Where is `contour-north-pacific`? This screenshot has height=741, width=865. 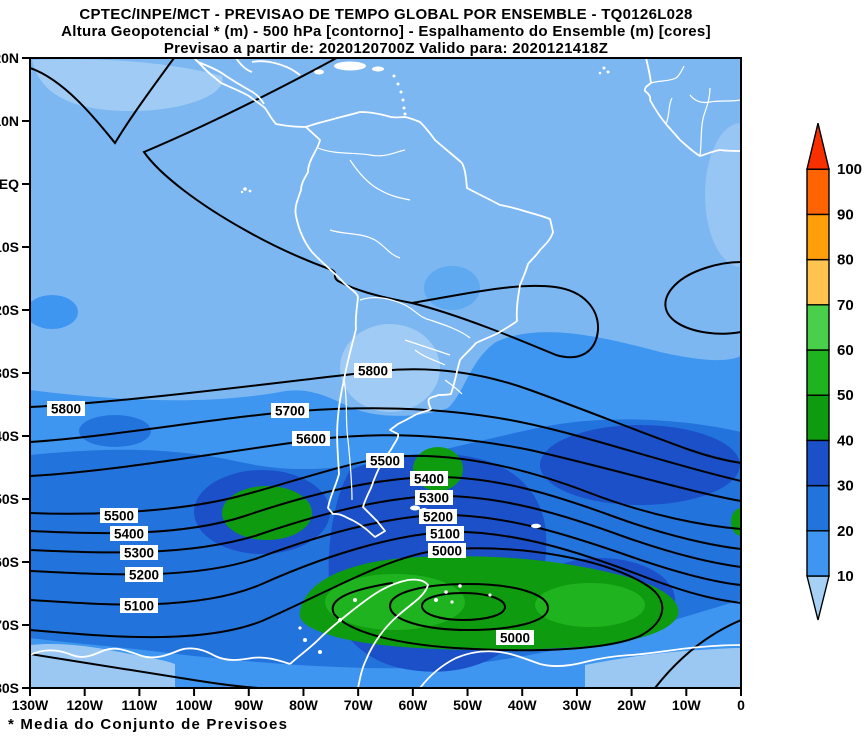
contour-north-pacific is located at coordinates (102, 101).